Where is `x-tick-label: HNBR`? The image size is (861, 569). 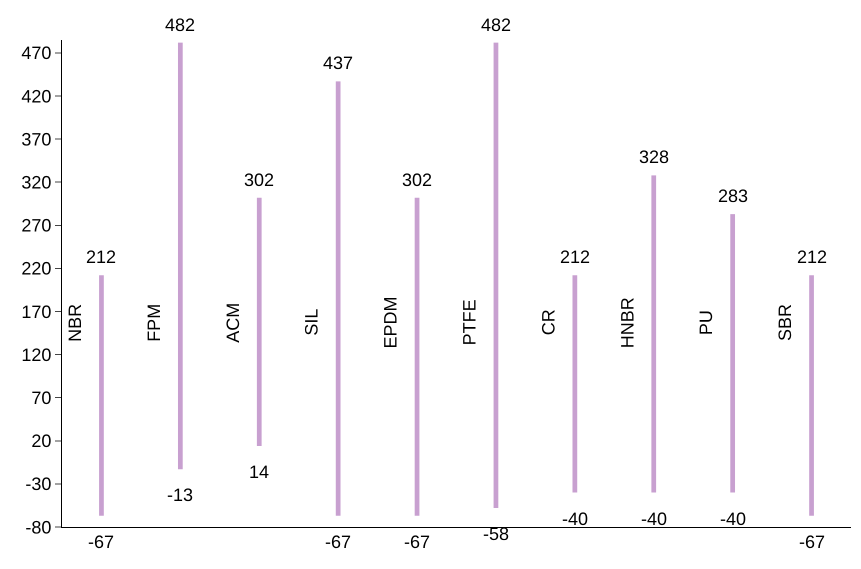
x-tick-label: HNBR is located at coordinates (627, 322).